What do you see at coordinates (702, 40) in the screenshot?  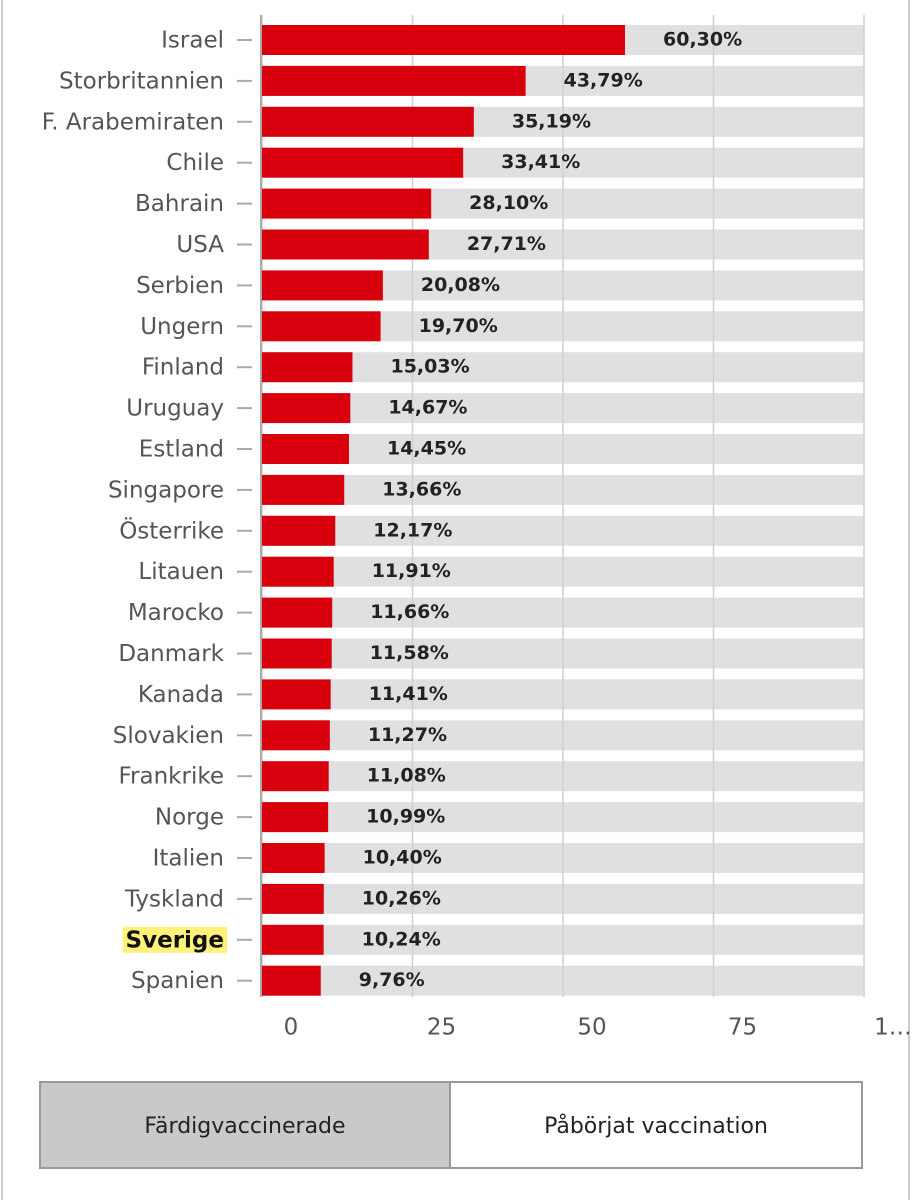 I see `value-label: 60,30%` at bounding box center [702, 40].